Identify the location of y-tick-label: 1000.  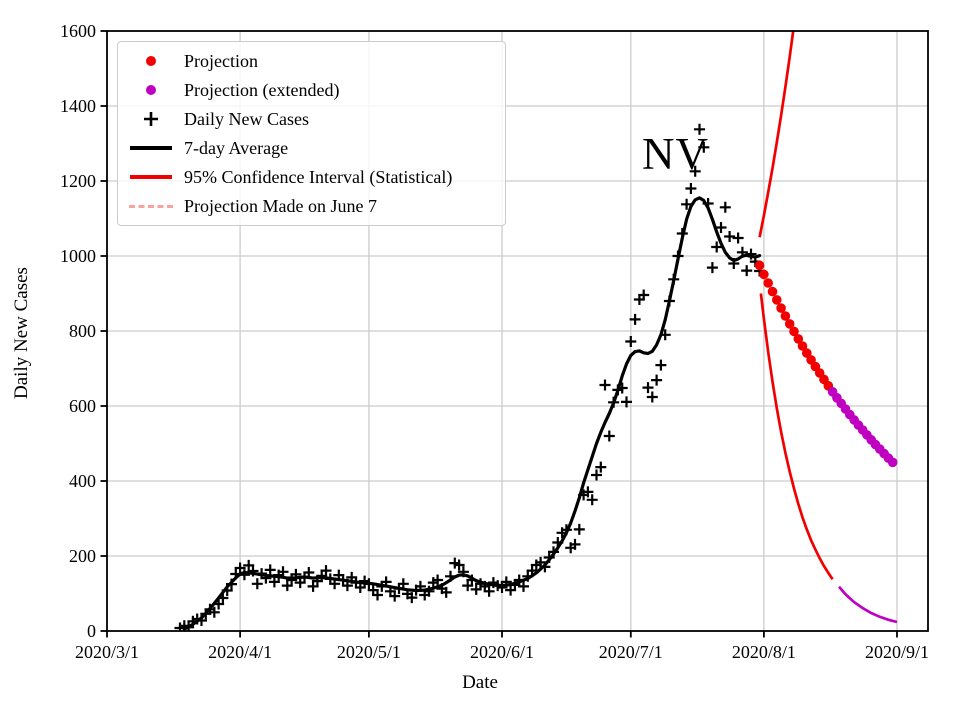
(78, 256).